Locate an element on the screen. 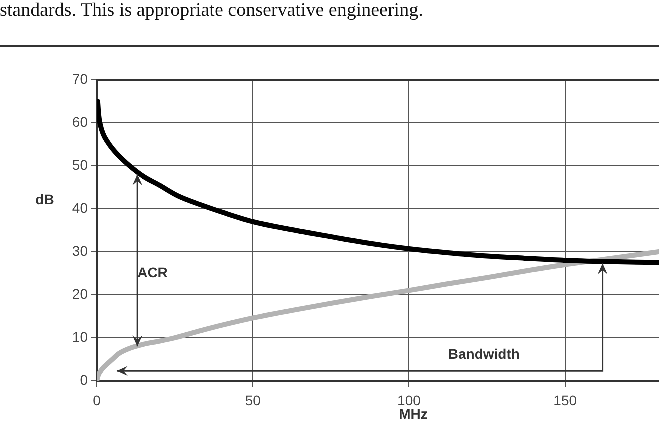 The height and width of the screenshot is (429, 659). y-tick-label: 10 is located at coordinates (80, 336).